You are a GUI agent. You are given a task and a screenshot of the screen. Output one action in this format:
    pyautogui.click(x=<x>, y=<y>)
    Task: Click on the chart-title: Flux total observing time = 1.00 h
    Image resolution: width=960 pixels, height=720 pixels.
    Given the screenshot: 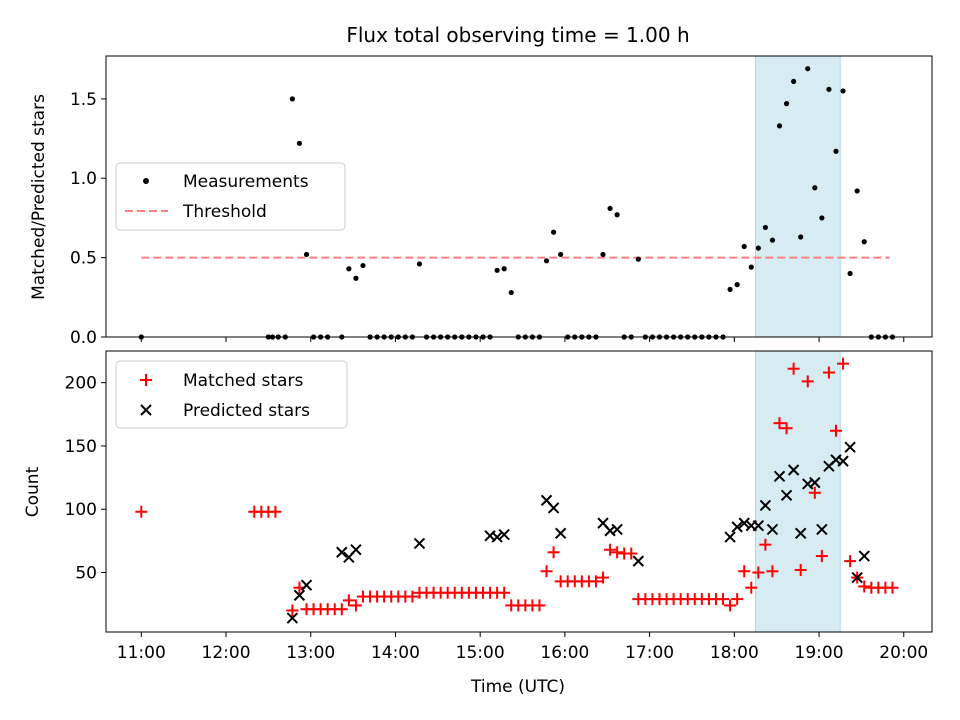 What is the action you would take?
    pyautogui.click(x=517, y=35)
    